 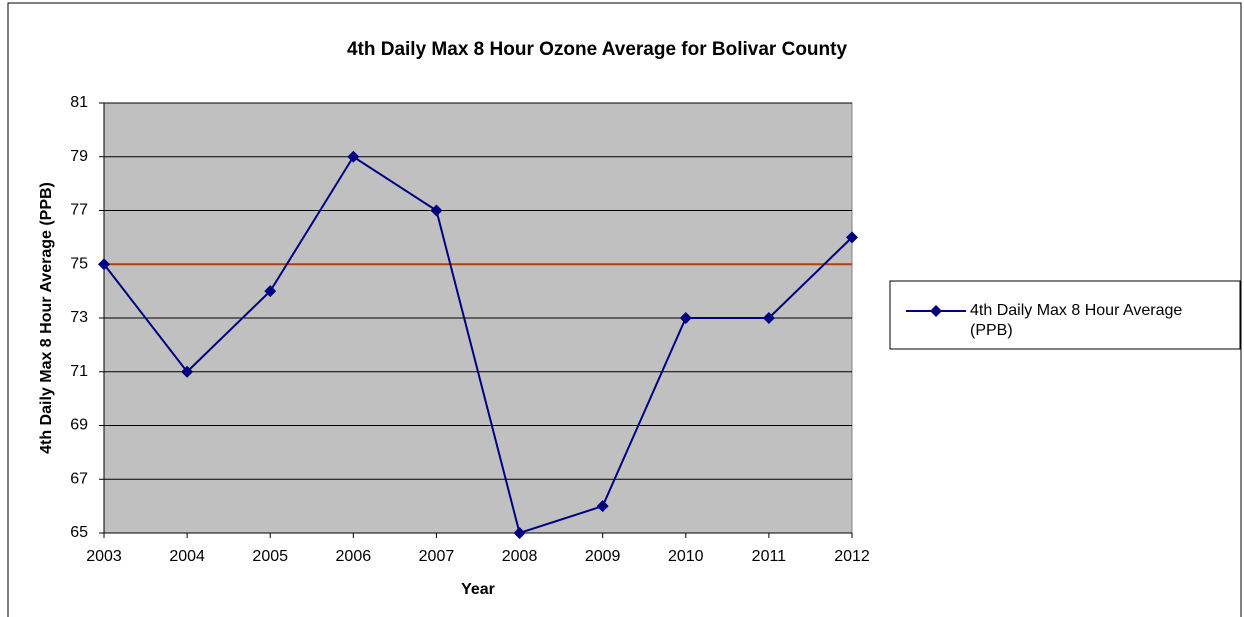 I want to click on y-tick-label: 75, so click(x=79, y=263).